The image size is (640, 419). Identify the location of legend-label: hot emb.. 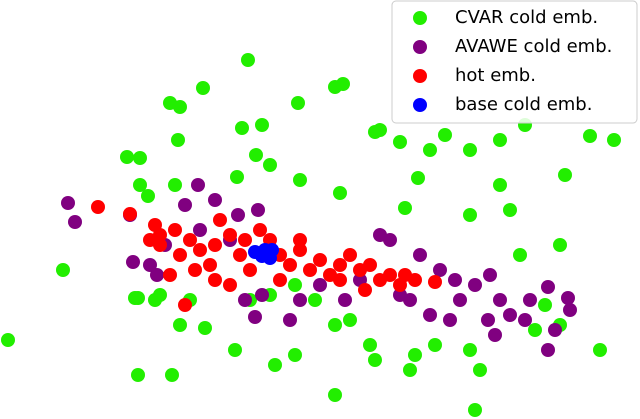
(495, 75).